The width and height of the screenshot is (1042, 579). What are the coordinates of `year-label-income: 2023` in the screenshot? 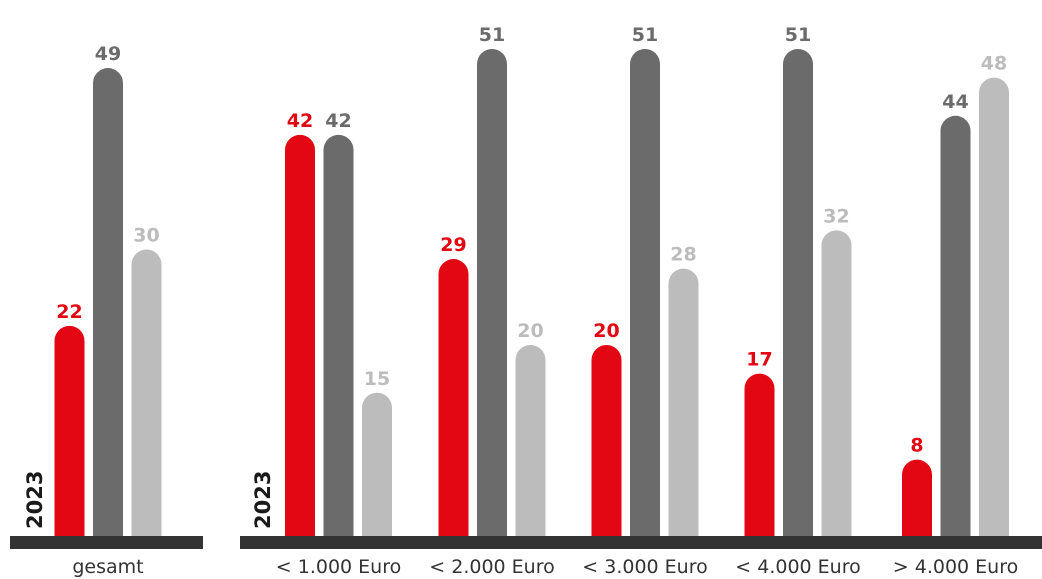 It's located at (263, 500).